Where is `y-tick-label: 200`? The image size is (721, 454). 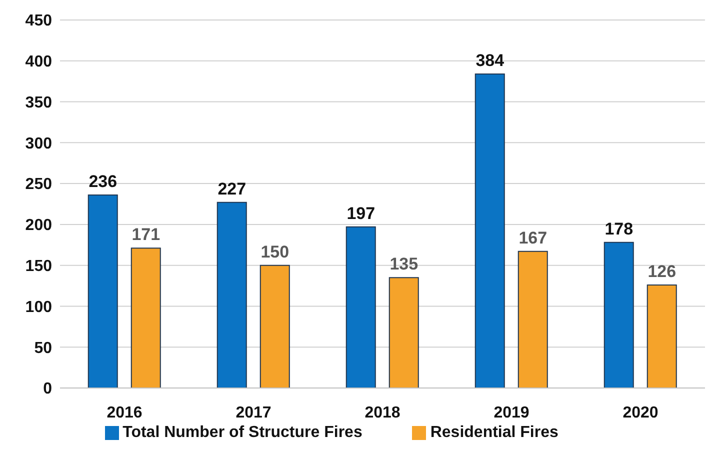 y-tick-label: 200 is located at coordinates (38, 225).